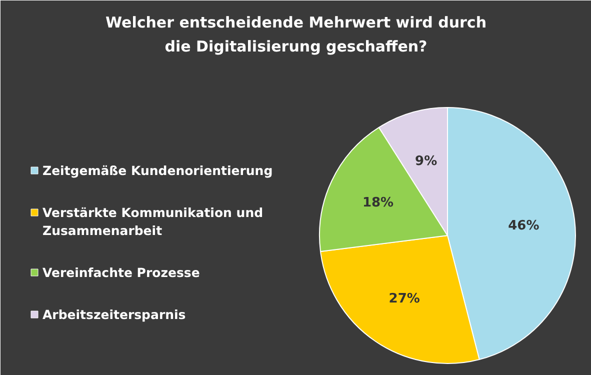  What do you see at coordinates (524, 226) in the screenshot?
I see `data-label: 46%` at bounding box center [524, 226].